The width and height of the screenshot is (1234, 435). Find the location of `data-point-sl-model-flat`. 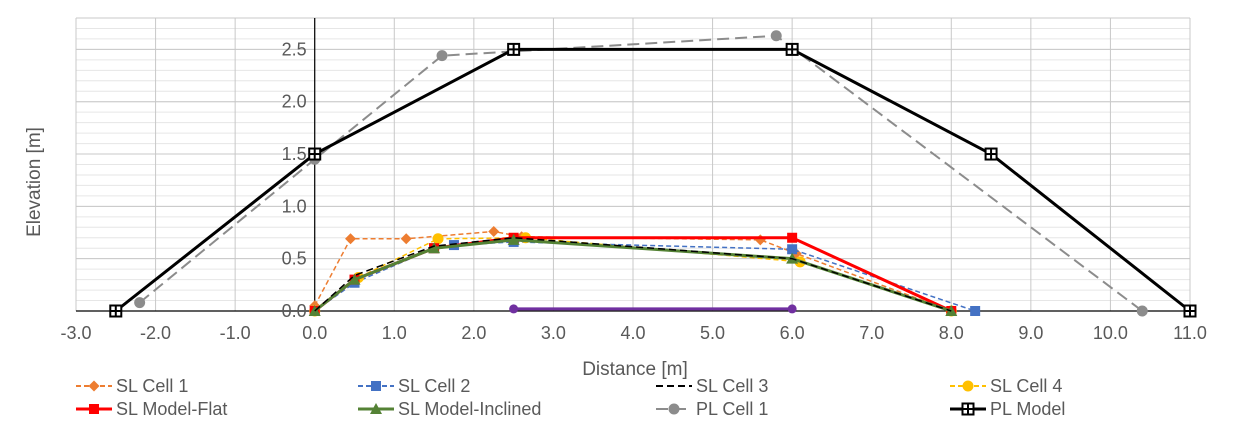

data-point-sl-model-flat is located at coordinates (792, 237).